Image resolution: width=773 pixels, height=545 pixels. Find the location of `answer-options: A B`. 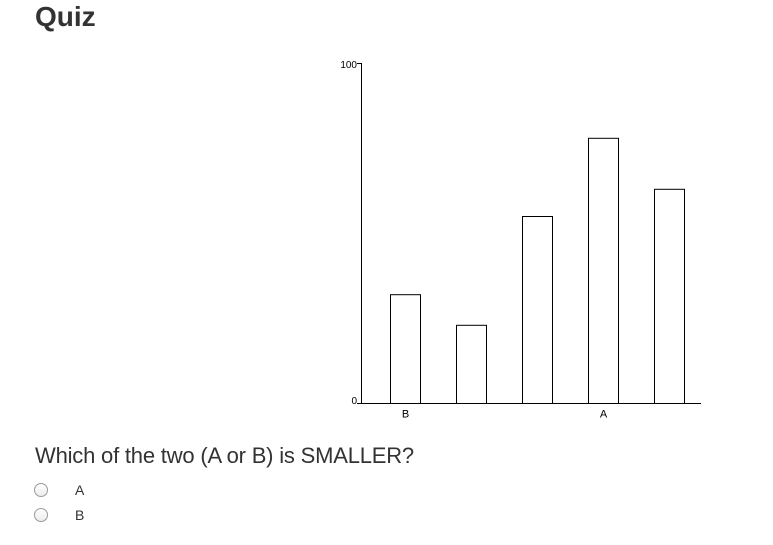

answer-options: A B is located at coordinates (59, 503).